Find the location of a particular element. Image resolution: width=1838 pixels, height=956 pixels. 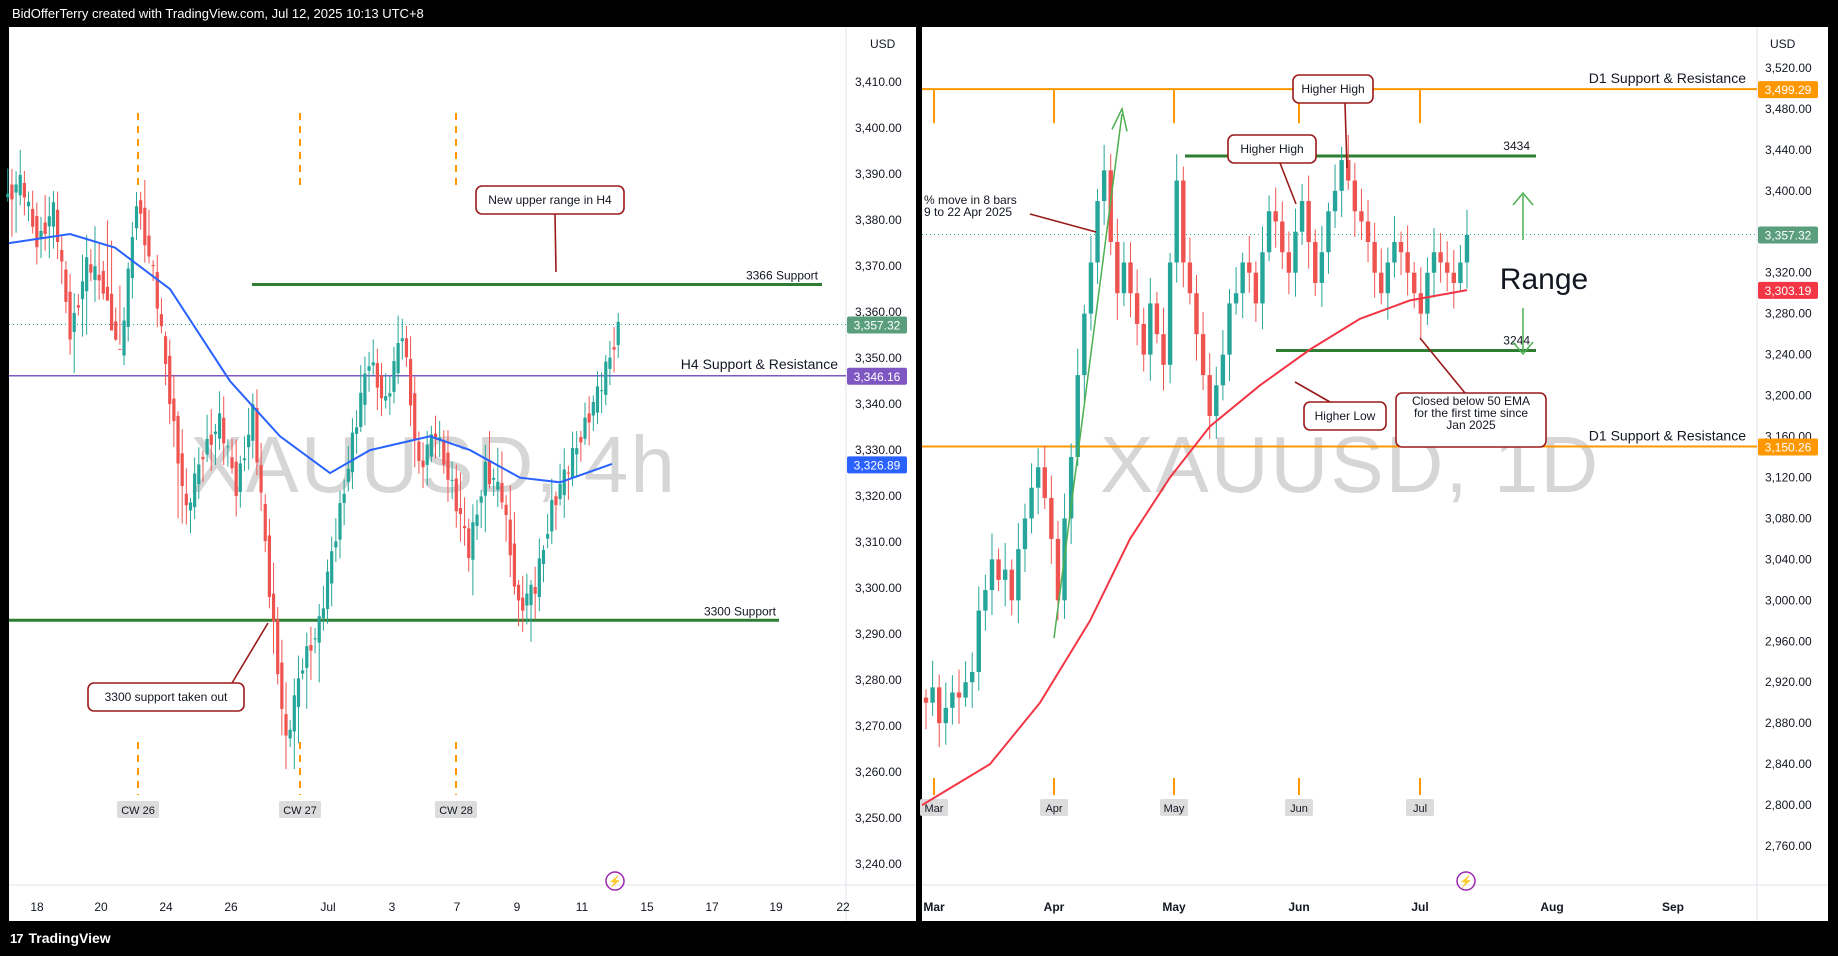

h4-week-label-bg is located at coordinates (138, 809).